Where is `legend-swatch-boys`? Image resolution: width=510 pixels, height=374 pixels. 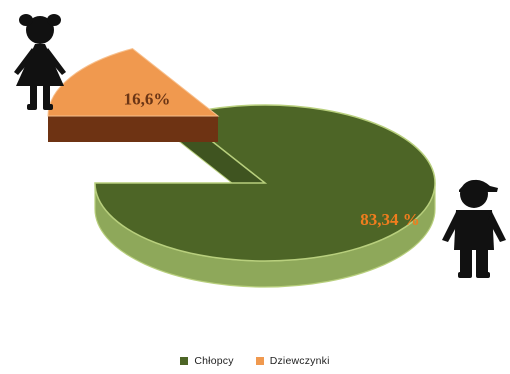
legend-swatch-boys is located at coordinates (184, 361).